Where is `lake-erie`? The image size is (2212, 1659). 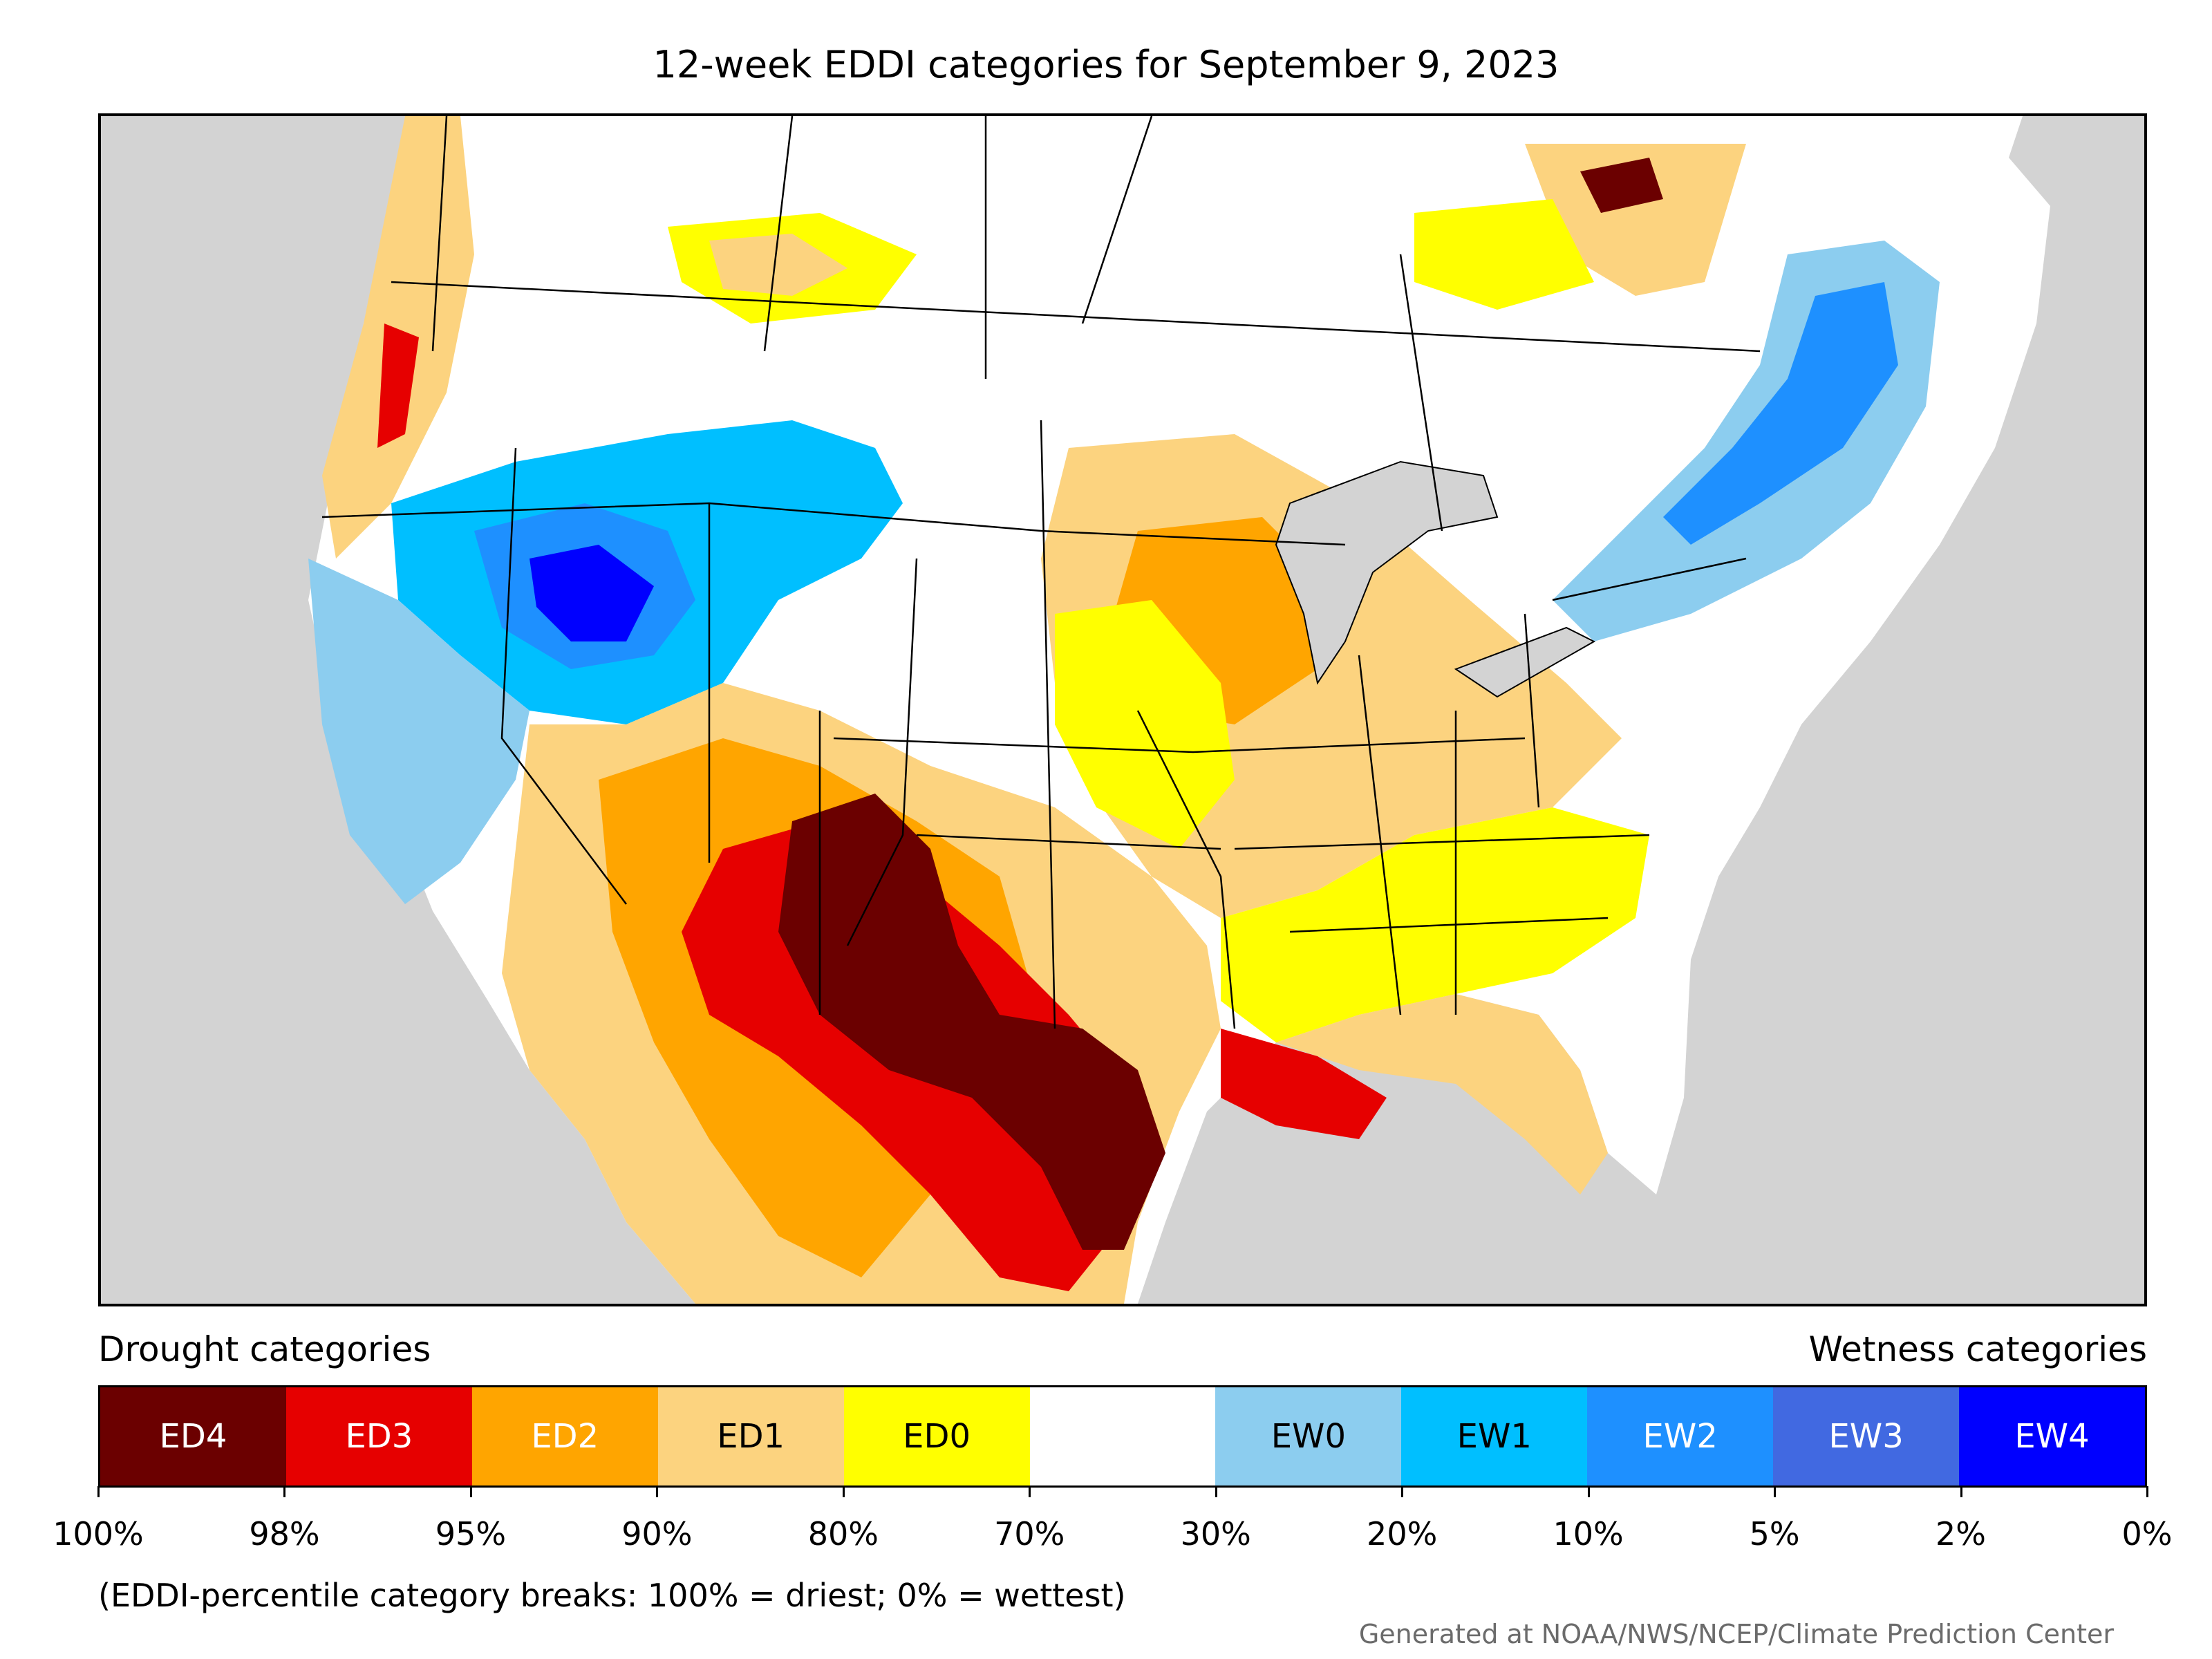 lake-erie is located at coordinates (1525, 662).